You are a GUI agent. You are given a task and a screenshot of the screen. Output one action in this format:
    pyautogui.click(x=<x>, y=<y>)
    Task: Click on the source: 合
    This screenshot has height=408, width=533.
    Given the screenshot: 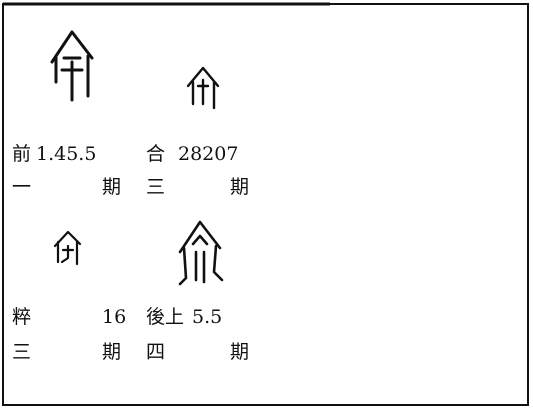 What is the action you would take?
    pyautogui.click(x=155, y=154)
    